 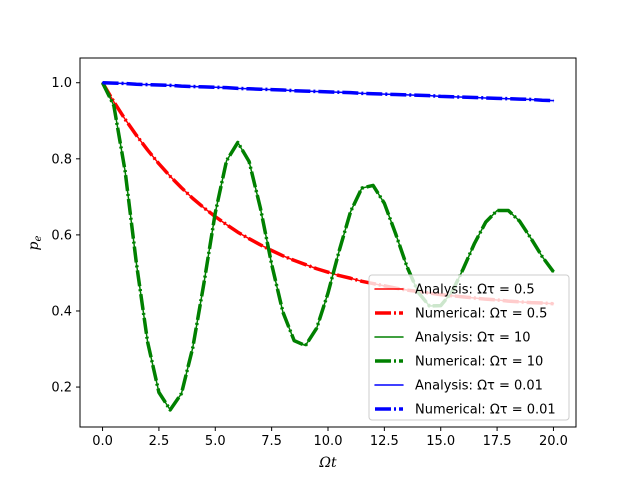 I want to click on x-tick-label: 7.5, so click(x=271, y=441).